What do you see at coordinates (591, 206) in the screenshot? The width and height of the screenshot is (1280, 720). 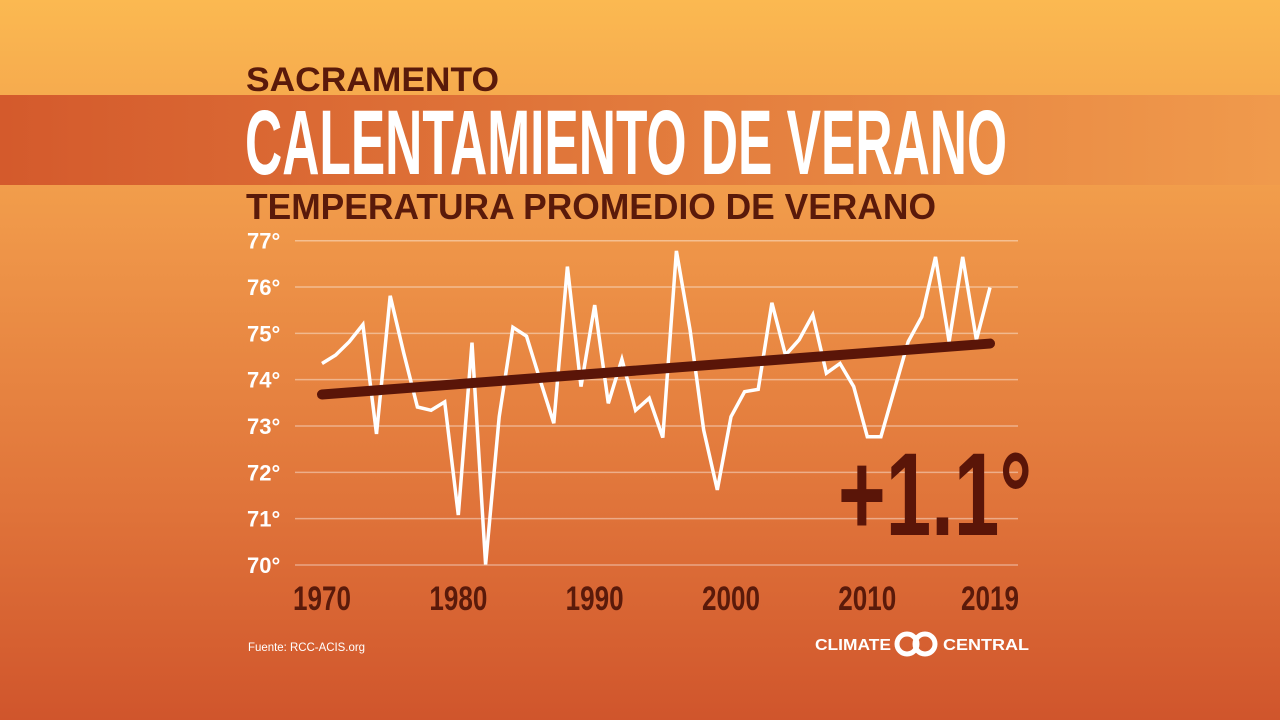 I see `chart-title: TEMPERATURA PROMEDIO DE VERANO` at bounding box center [591, 206].